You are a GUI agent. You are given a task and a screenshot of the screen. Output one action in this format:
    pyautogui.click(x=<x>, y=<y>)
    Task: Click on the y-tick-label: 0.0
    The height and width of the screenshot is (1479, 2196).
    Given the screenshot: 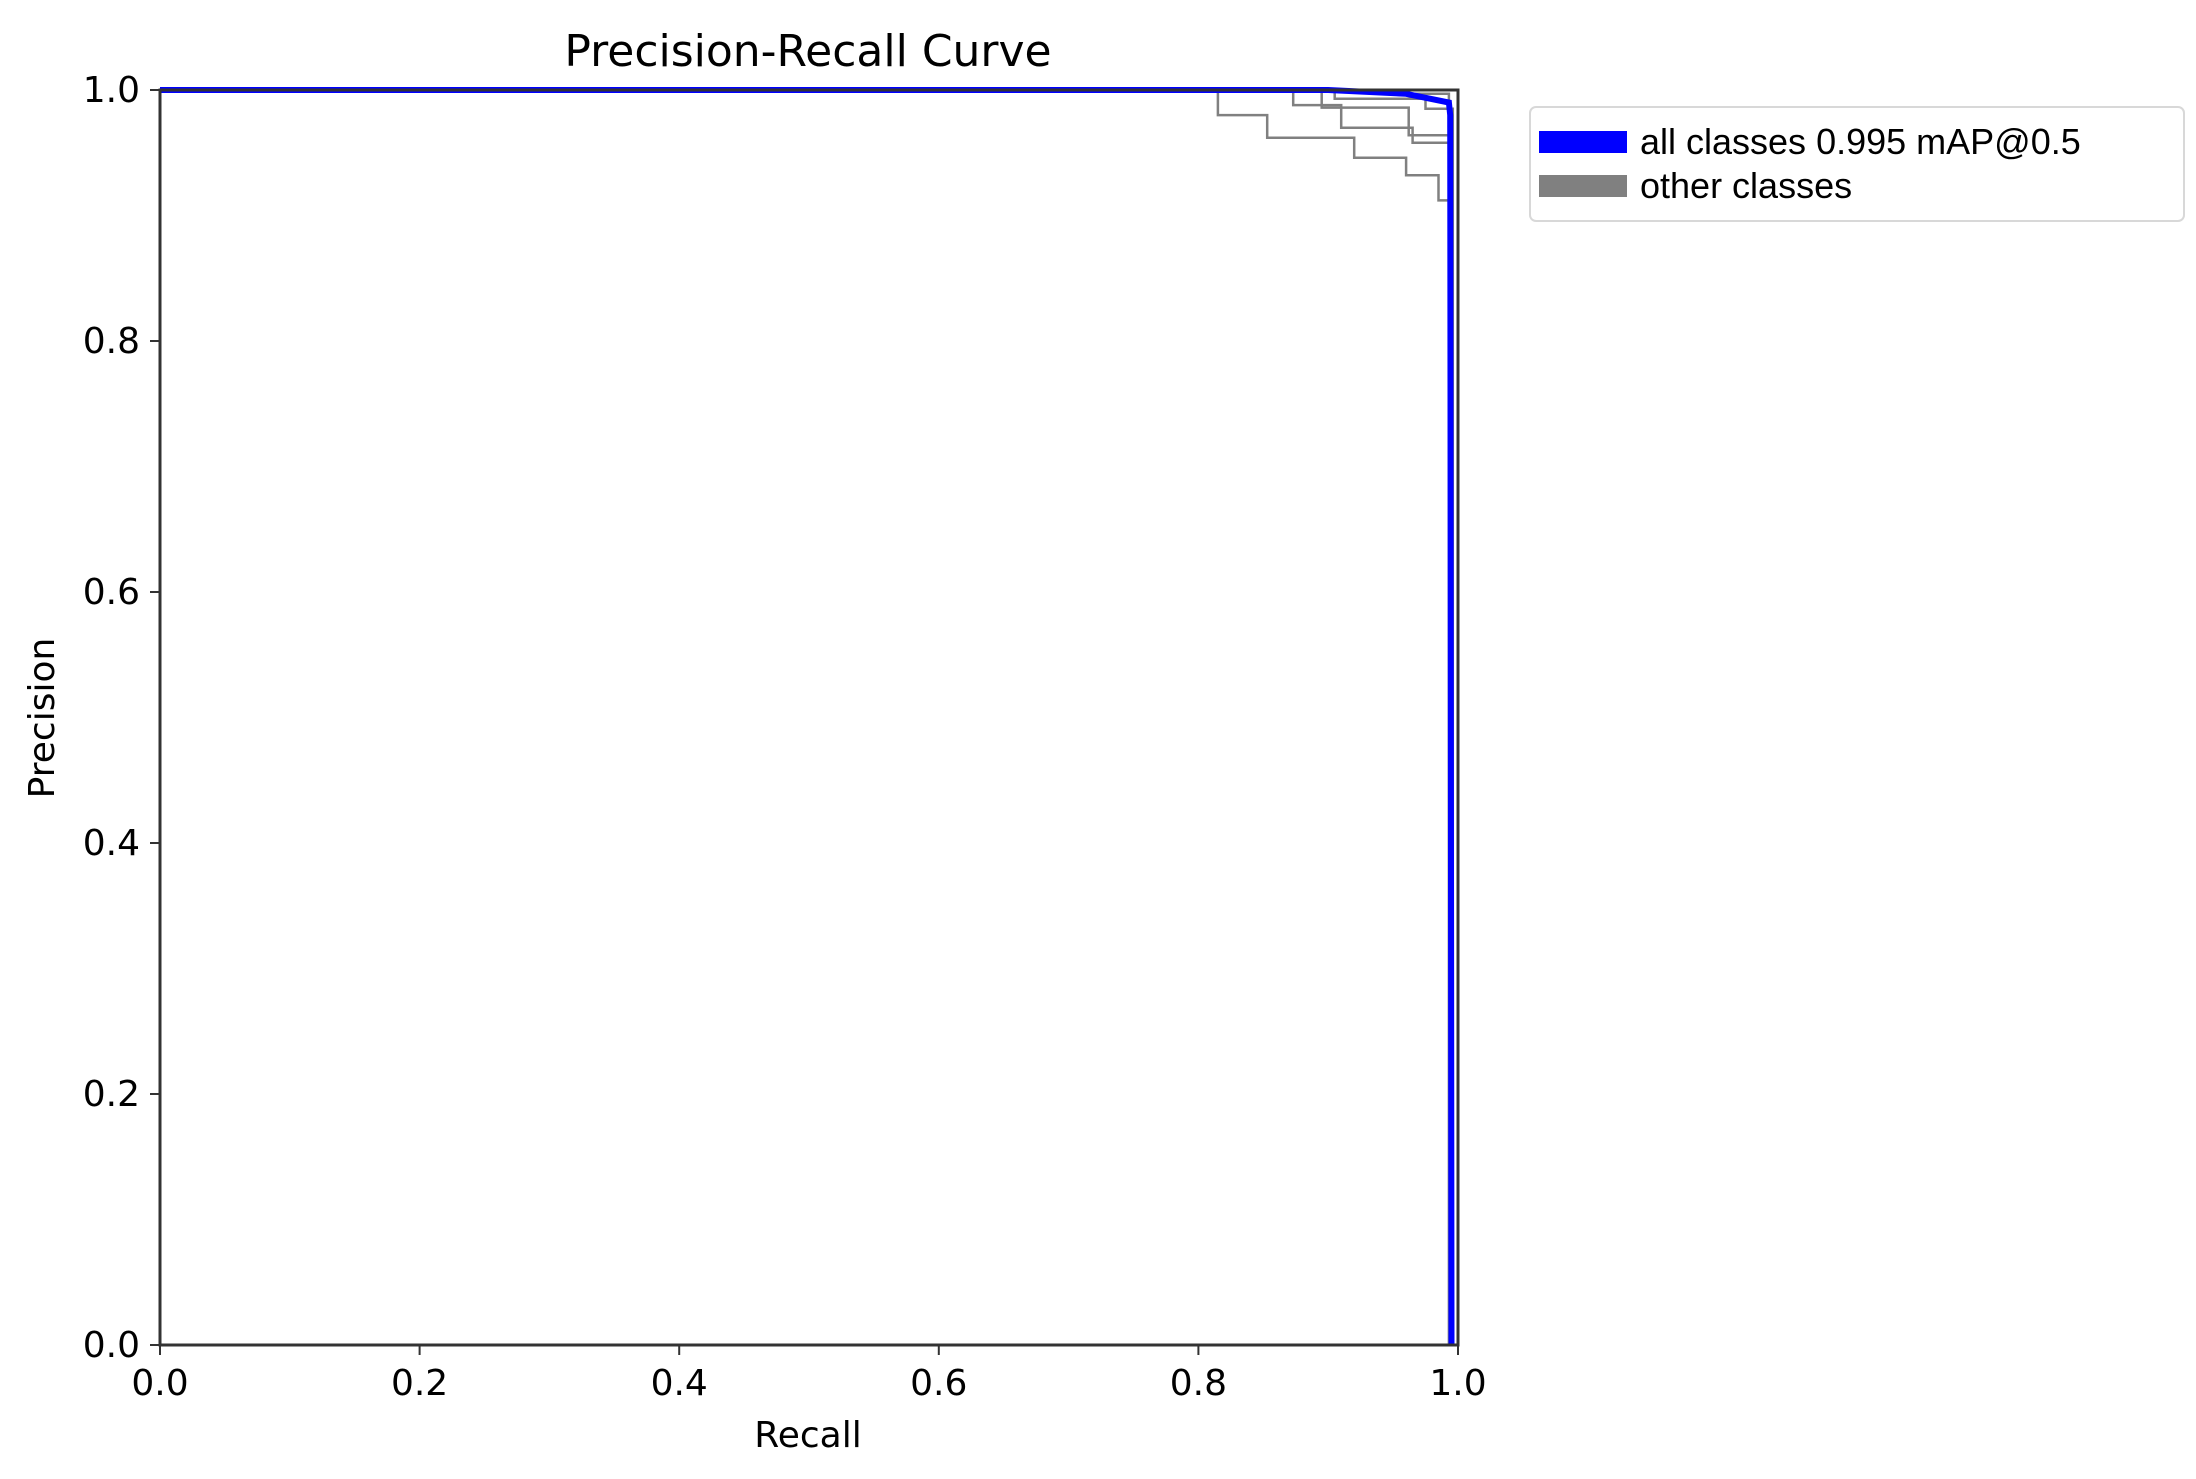 What is the action you would take?
    pyautogui.click(x=111, y=1345)
    